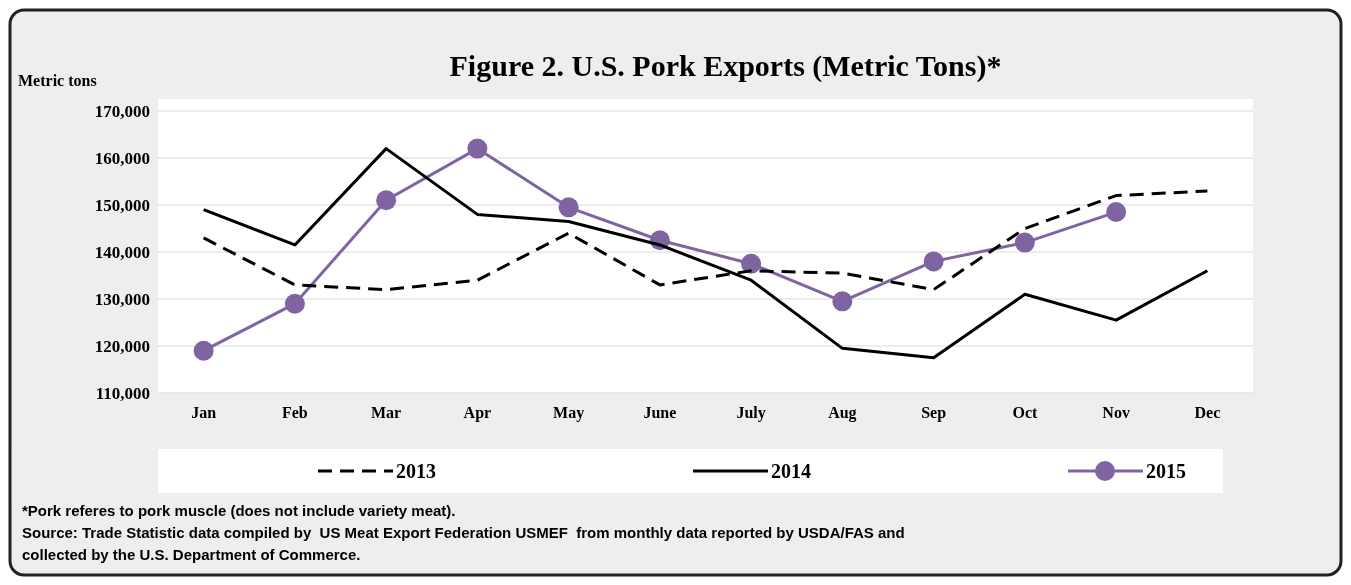  Describe the element at coordinates (477, 413) in the screenshot. I see `x-tick-label: Apr` at that location.